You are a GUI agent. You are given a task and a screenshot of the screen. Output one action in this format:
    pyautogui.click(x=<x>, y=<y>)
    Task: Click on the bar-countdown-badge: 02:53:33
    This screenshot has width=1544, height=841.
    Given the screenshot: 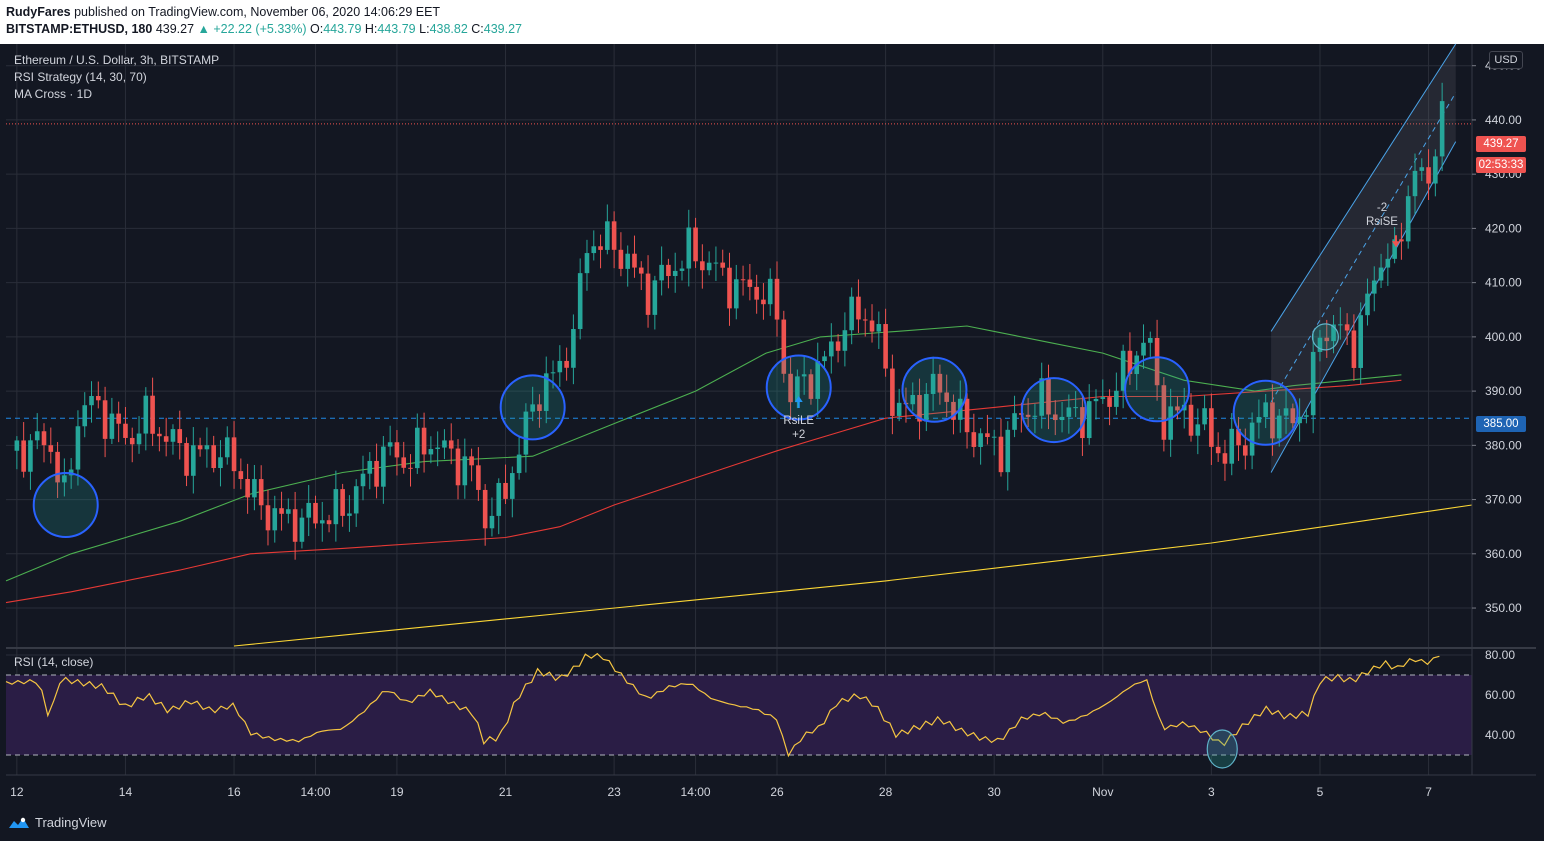 What is the action you would take?
    pyautogui.click(x=1501, y=165)
    